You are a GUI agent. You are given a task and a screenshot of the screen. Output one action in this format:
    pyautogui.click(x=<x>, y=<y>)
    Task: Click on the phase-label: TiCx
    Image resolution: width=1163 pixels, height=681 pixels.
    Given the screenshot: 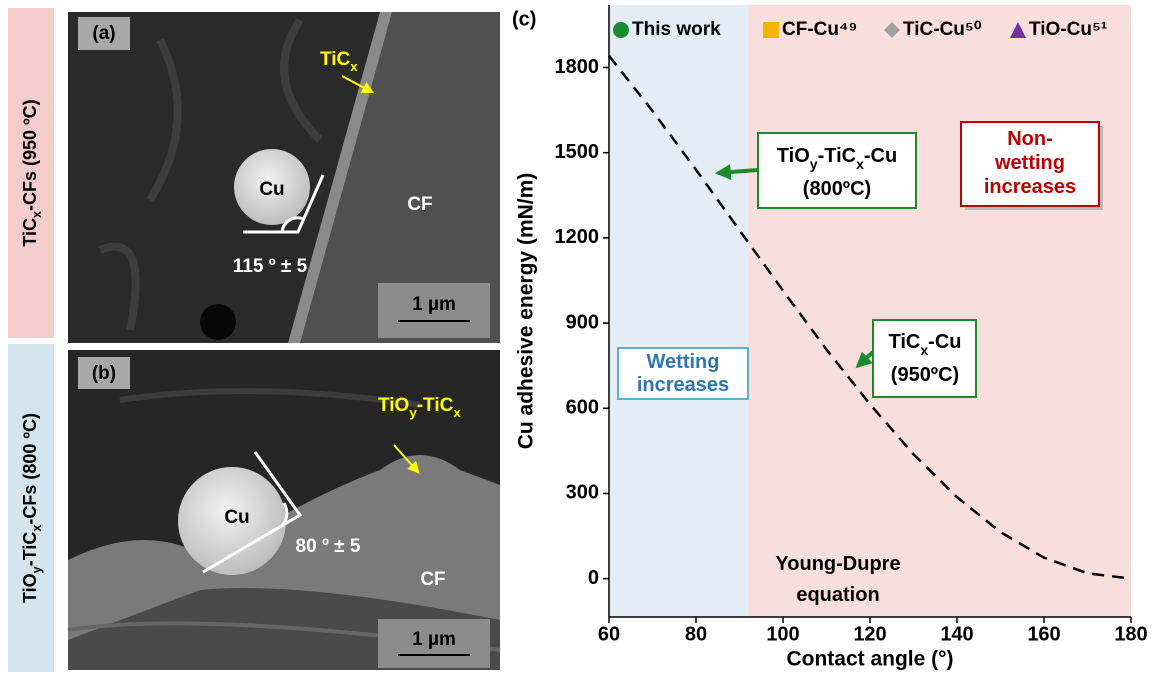 What is the action you would take?
    pyautogui.click(x=339, y=61)
    